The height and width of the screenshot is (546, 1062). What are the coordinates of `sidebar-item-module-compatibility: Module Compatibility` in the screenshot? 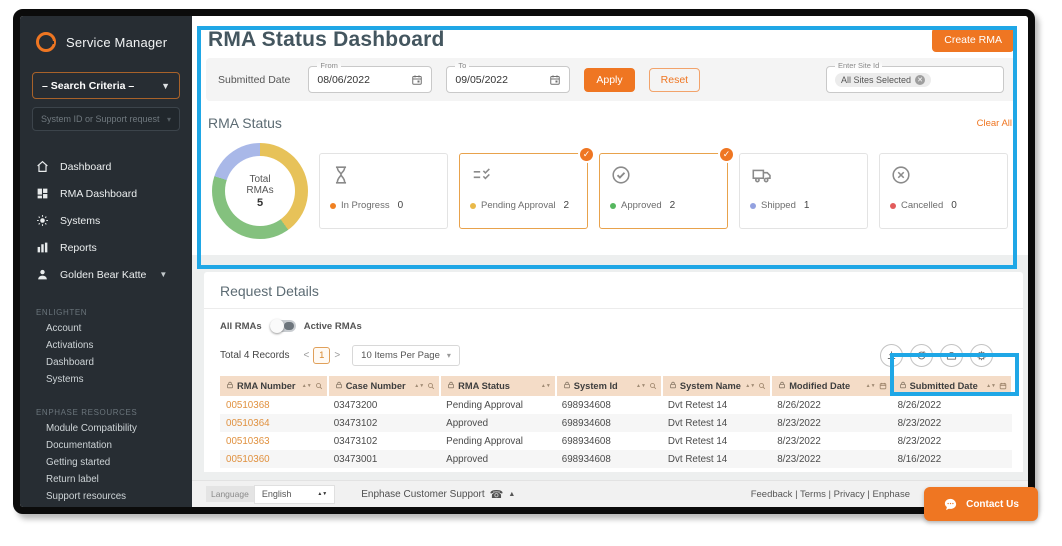 It's located at (91, 428).